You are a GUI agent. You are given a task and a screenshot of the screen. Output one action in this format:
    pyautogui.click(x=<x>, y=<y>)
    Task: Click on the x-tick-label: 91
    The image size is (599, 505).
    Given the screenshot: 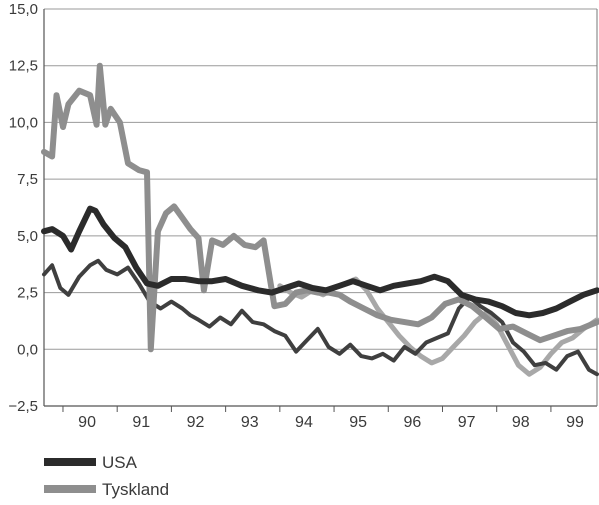 What is the action you would take?
    pyautogui.click(x=141, y=422)
    